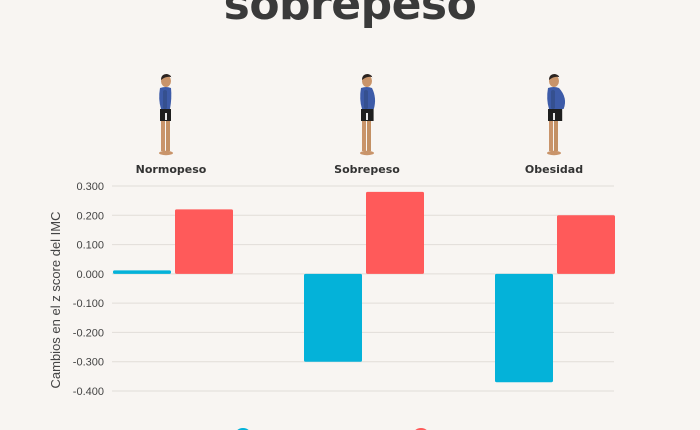 This screenshot has width=700, height=430. Describe the element at coordinates (90, 216) in the screenshot. I see `y-tick-label: 0.200` at that location.